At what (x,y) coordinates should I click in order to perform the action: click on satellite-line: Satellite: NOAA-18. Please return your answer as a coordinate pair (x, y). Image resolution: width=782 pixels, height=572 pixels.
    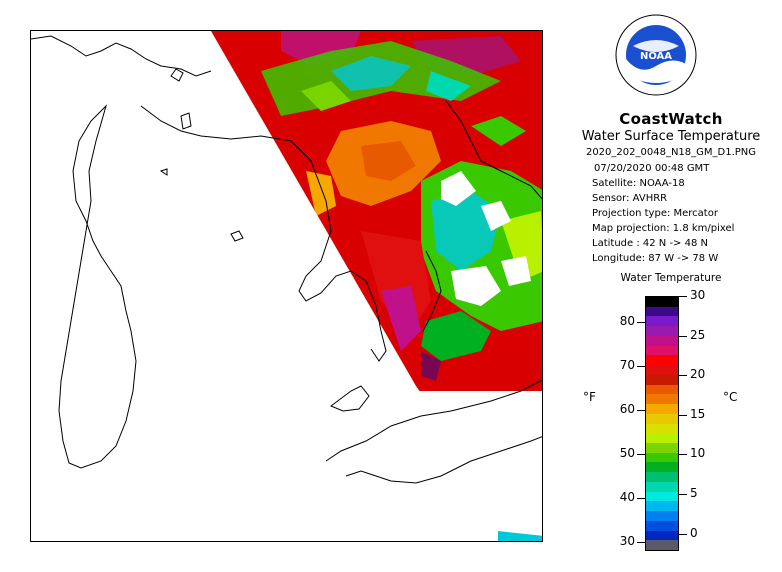
    Looking at the image, I should click on (638, 183).